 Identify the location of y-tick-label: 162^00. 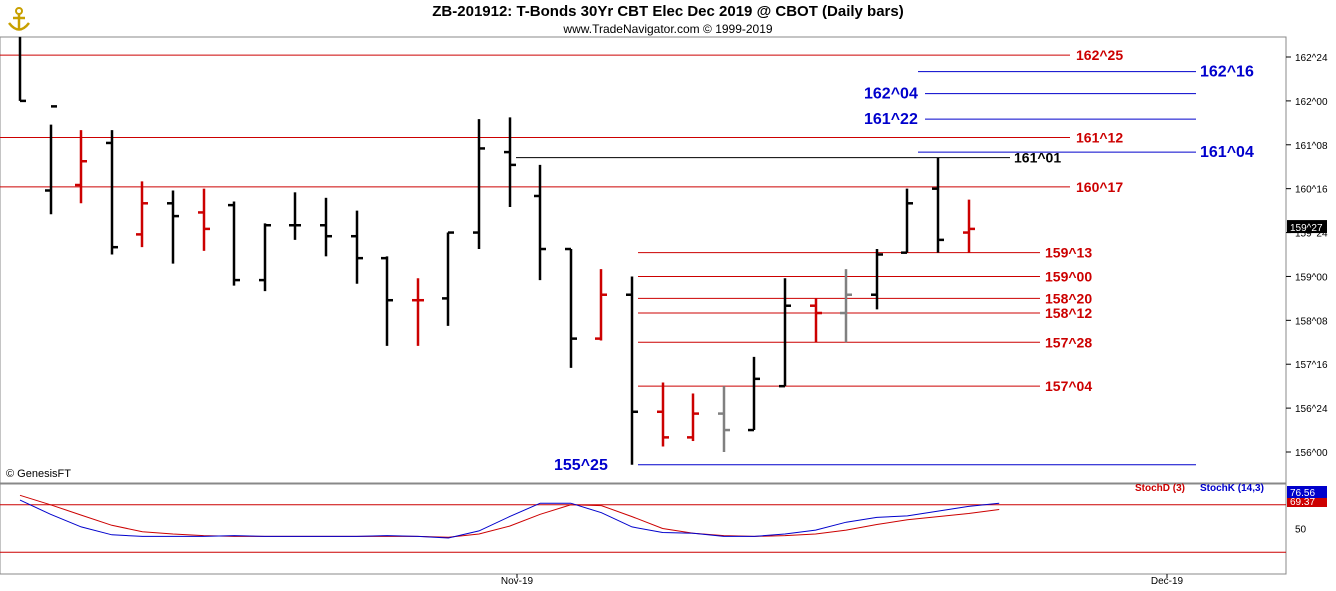
(1311, 102).